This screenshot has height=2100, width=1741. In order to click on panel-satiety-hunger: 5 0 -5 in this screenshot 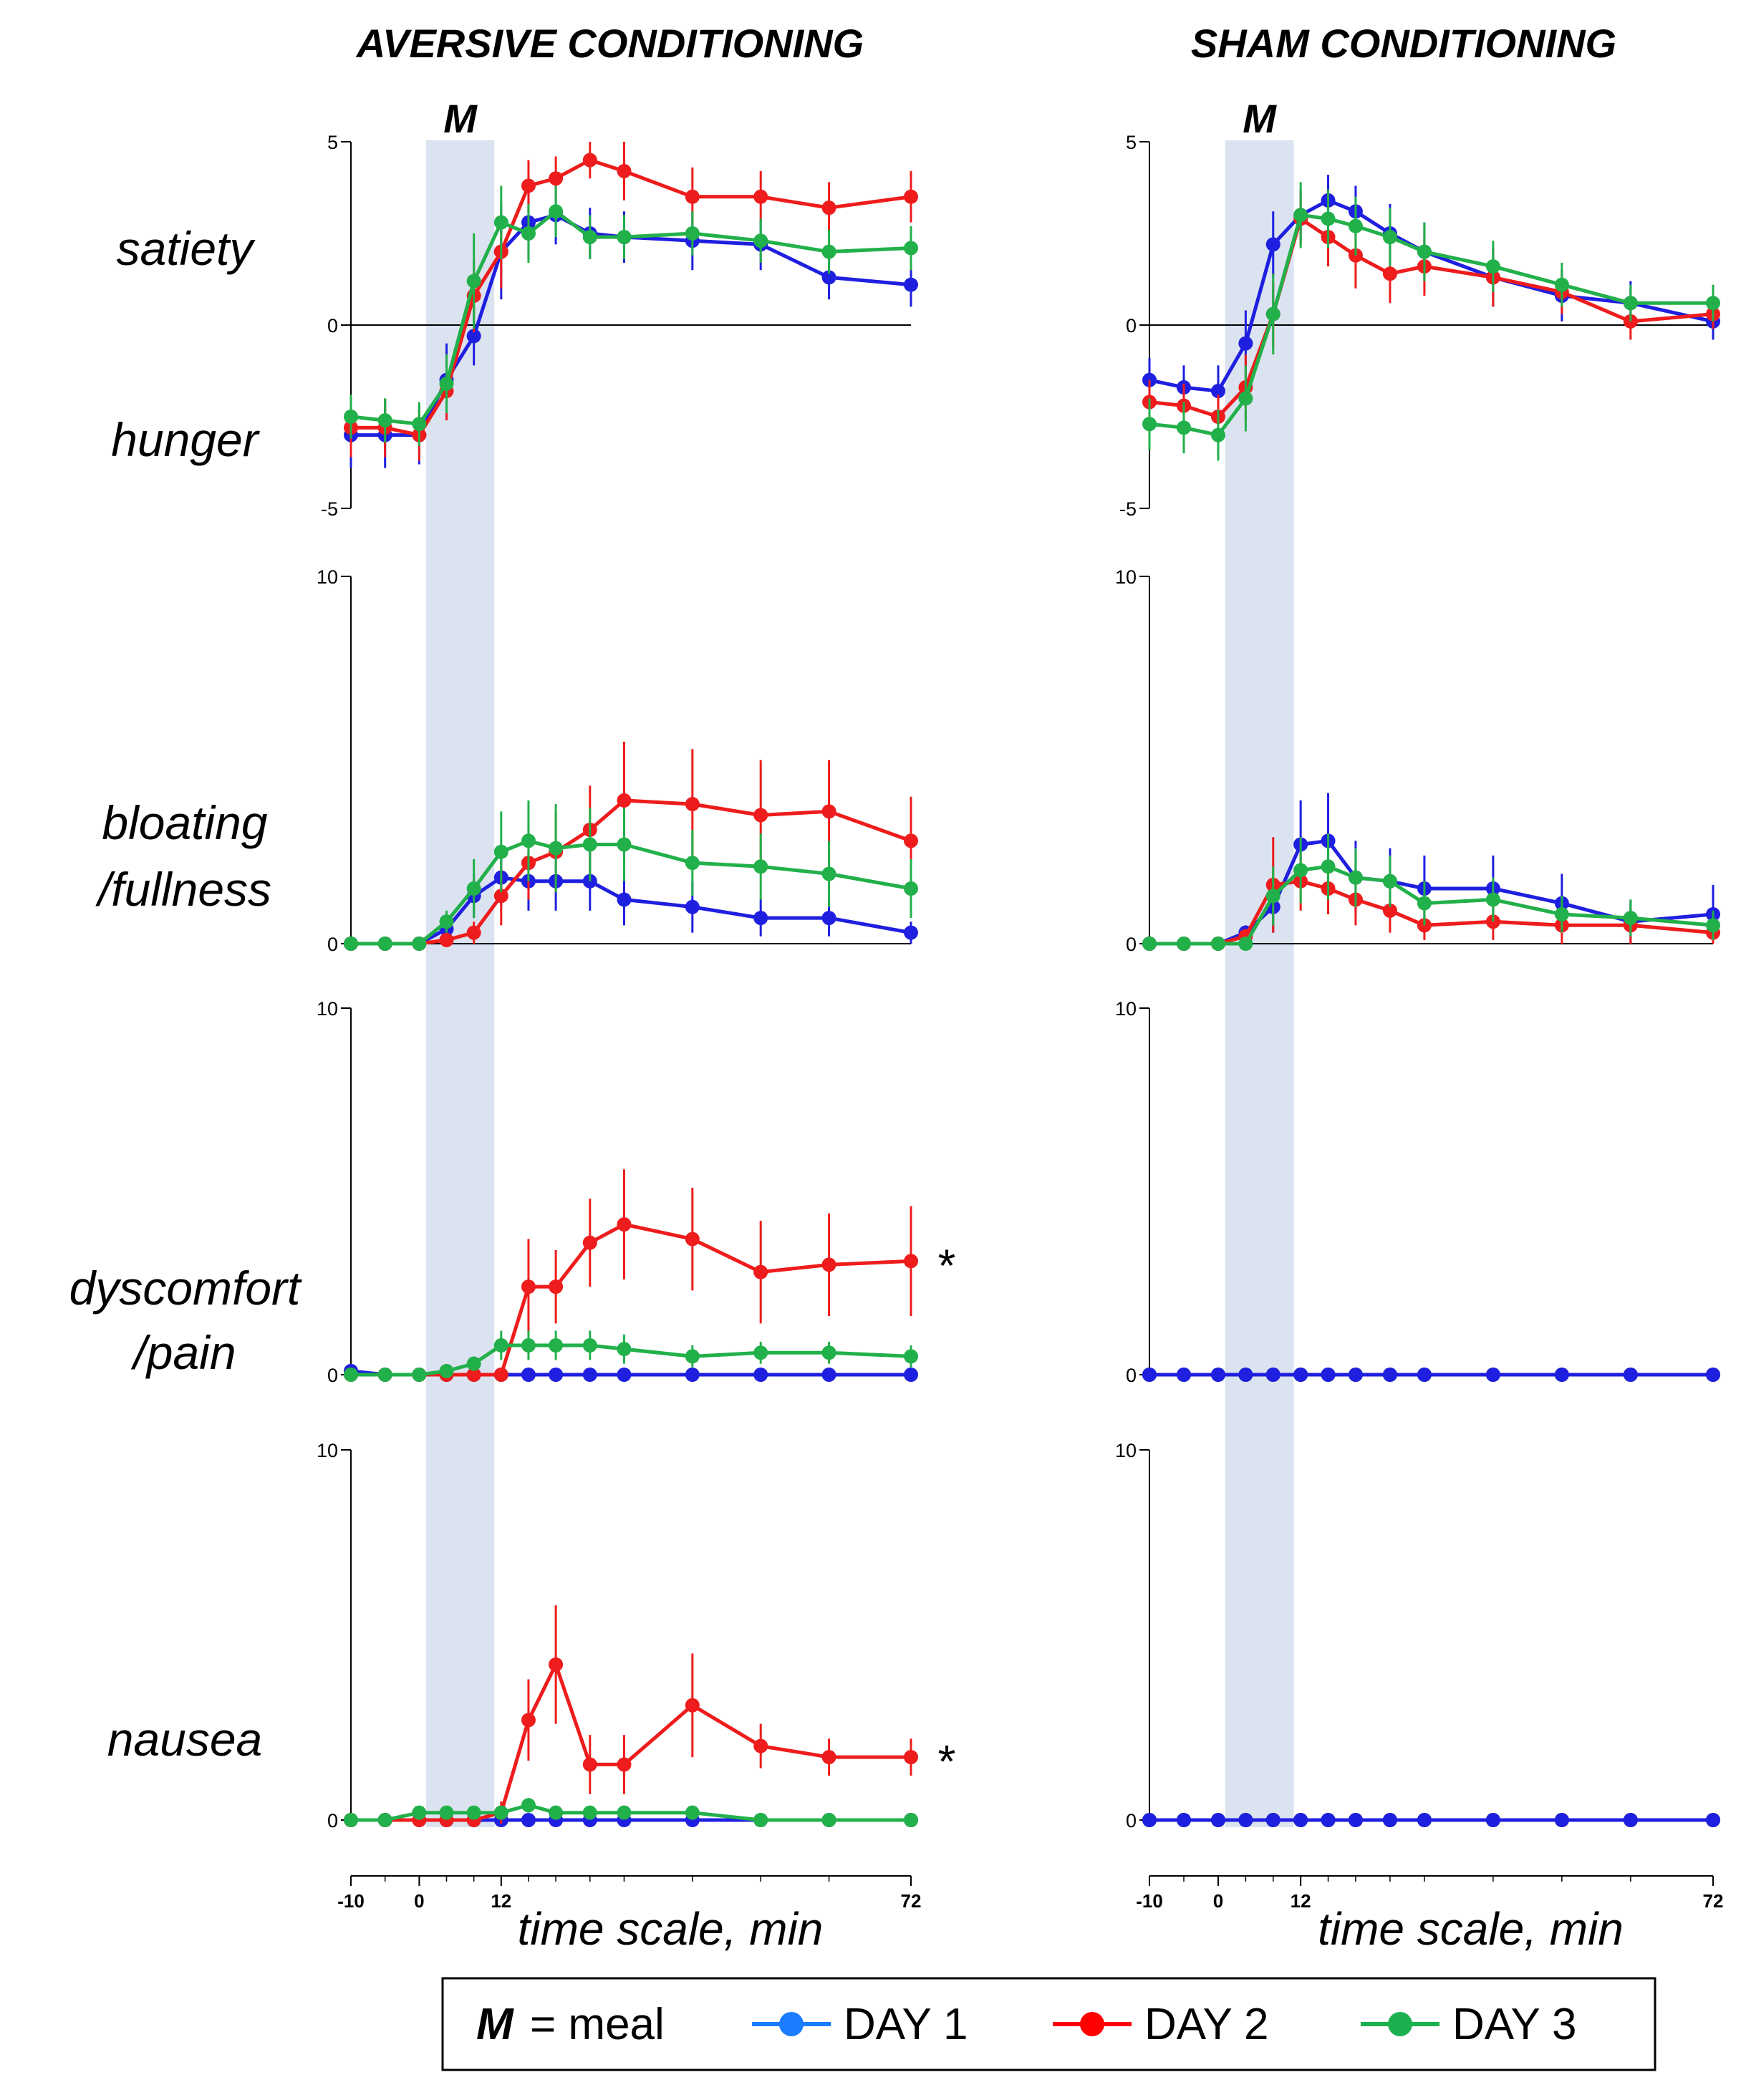, I will do `click(1419, 326)`.